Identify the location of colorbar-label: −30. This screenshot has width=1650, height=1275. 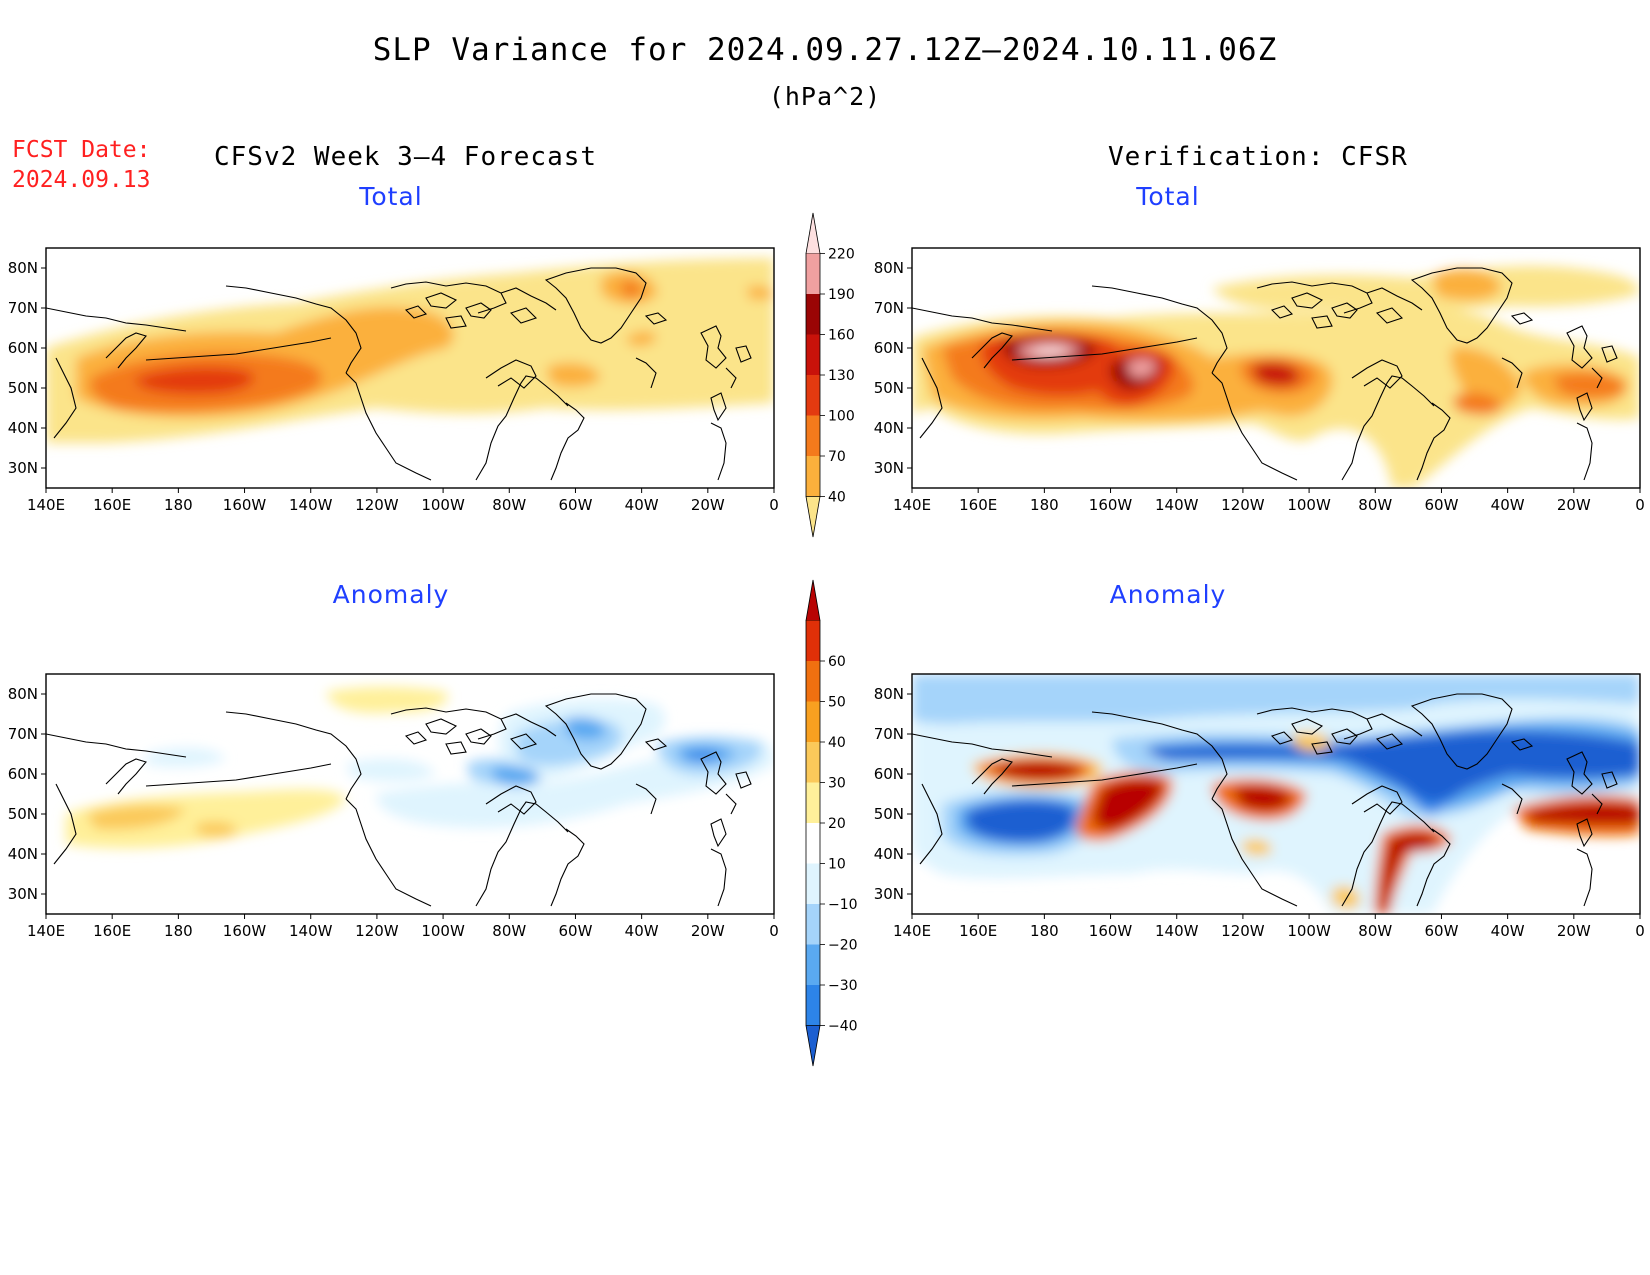
(843, 986).